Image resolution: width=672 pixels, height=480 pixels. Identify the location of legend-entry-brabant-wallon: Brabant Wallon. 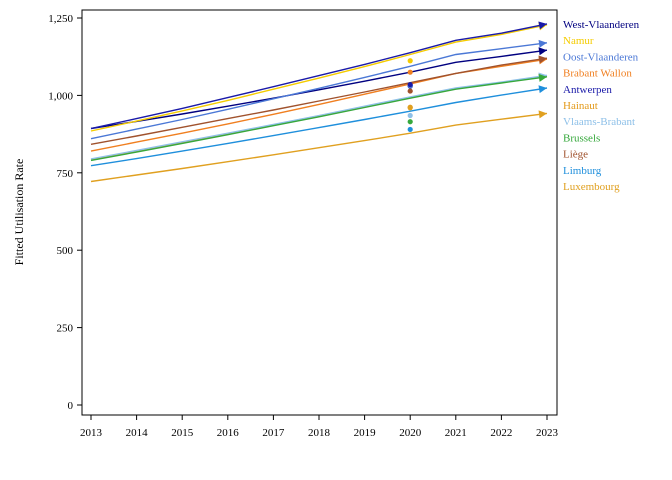
(597, 74).